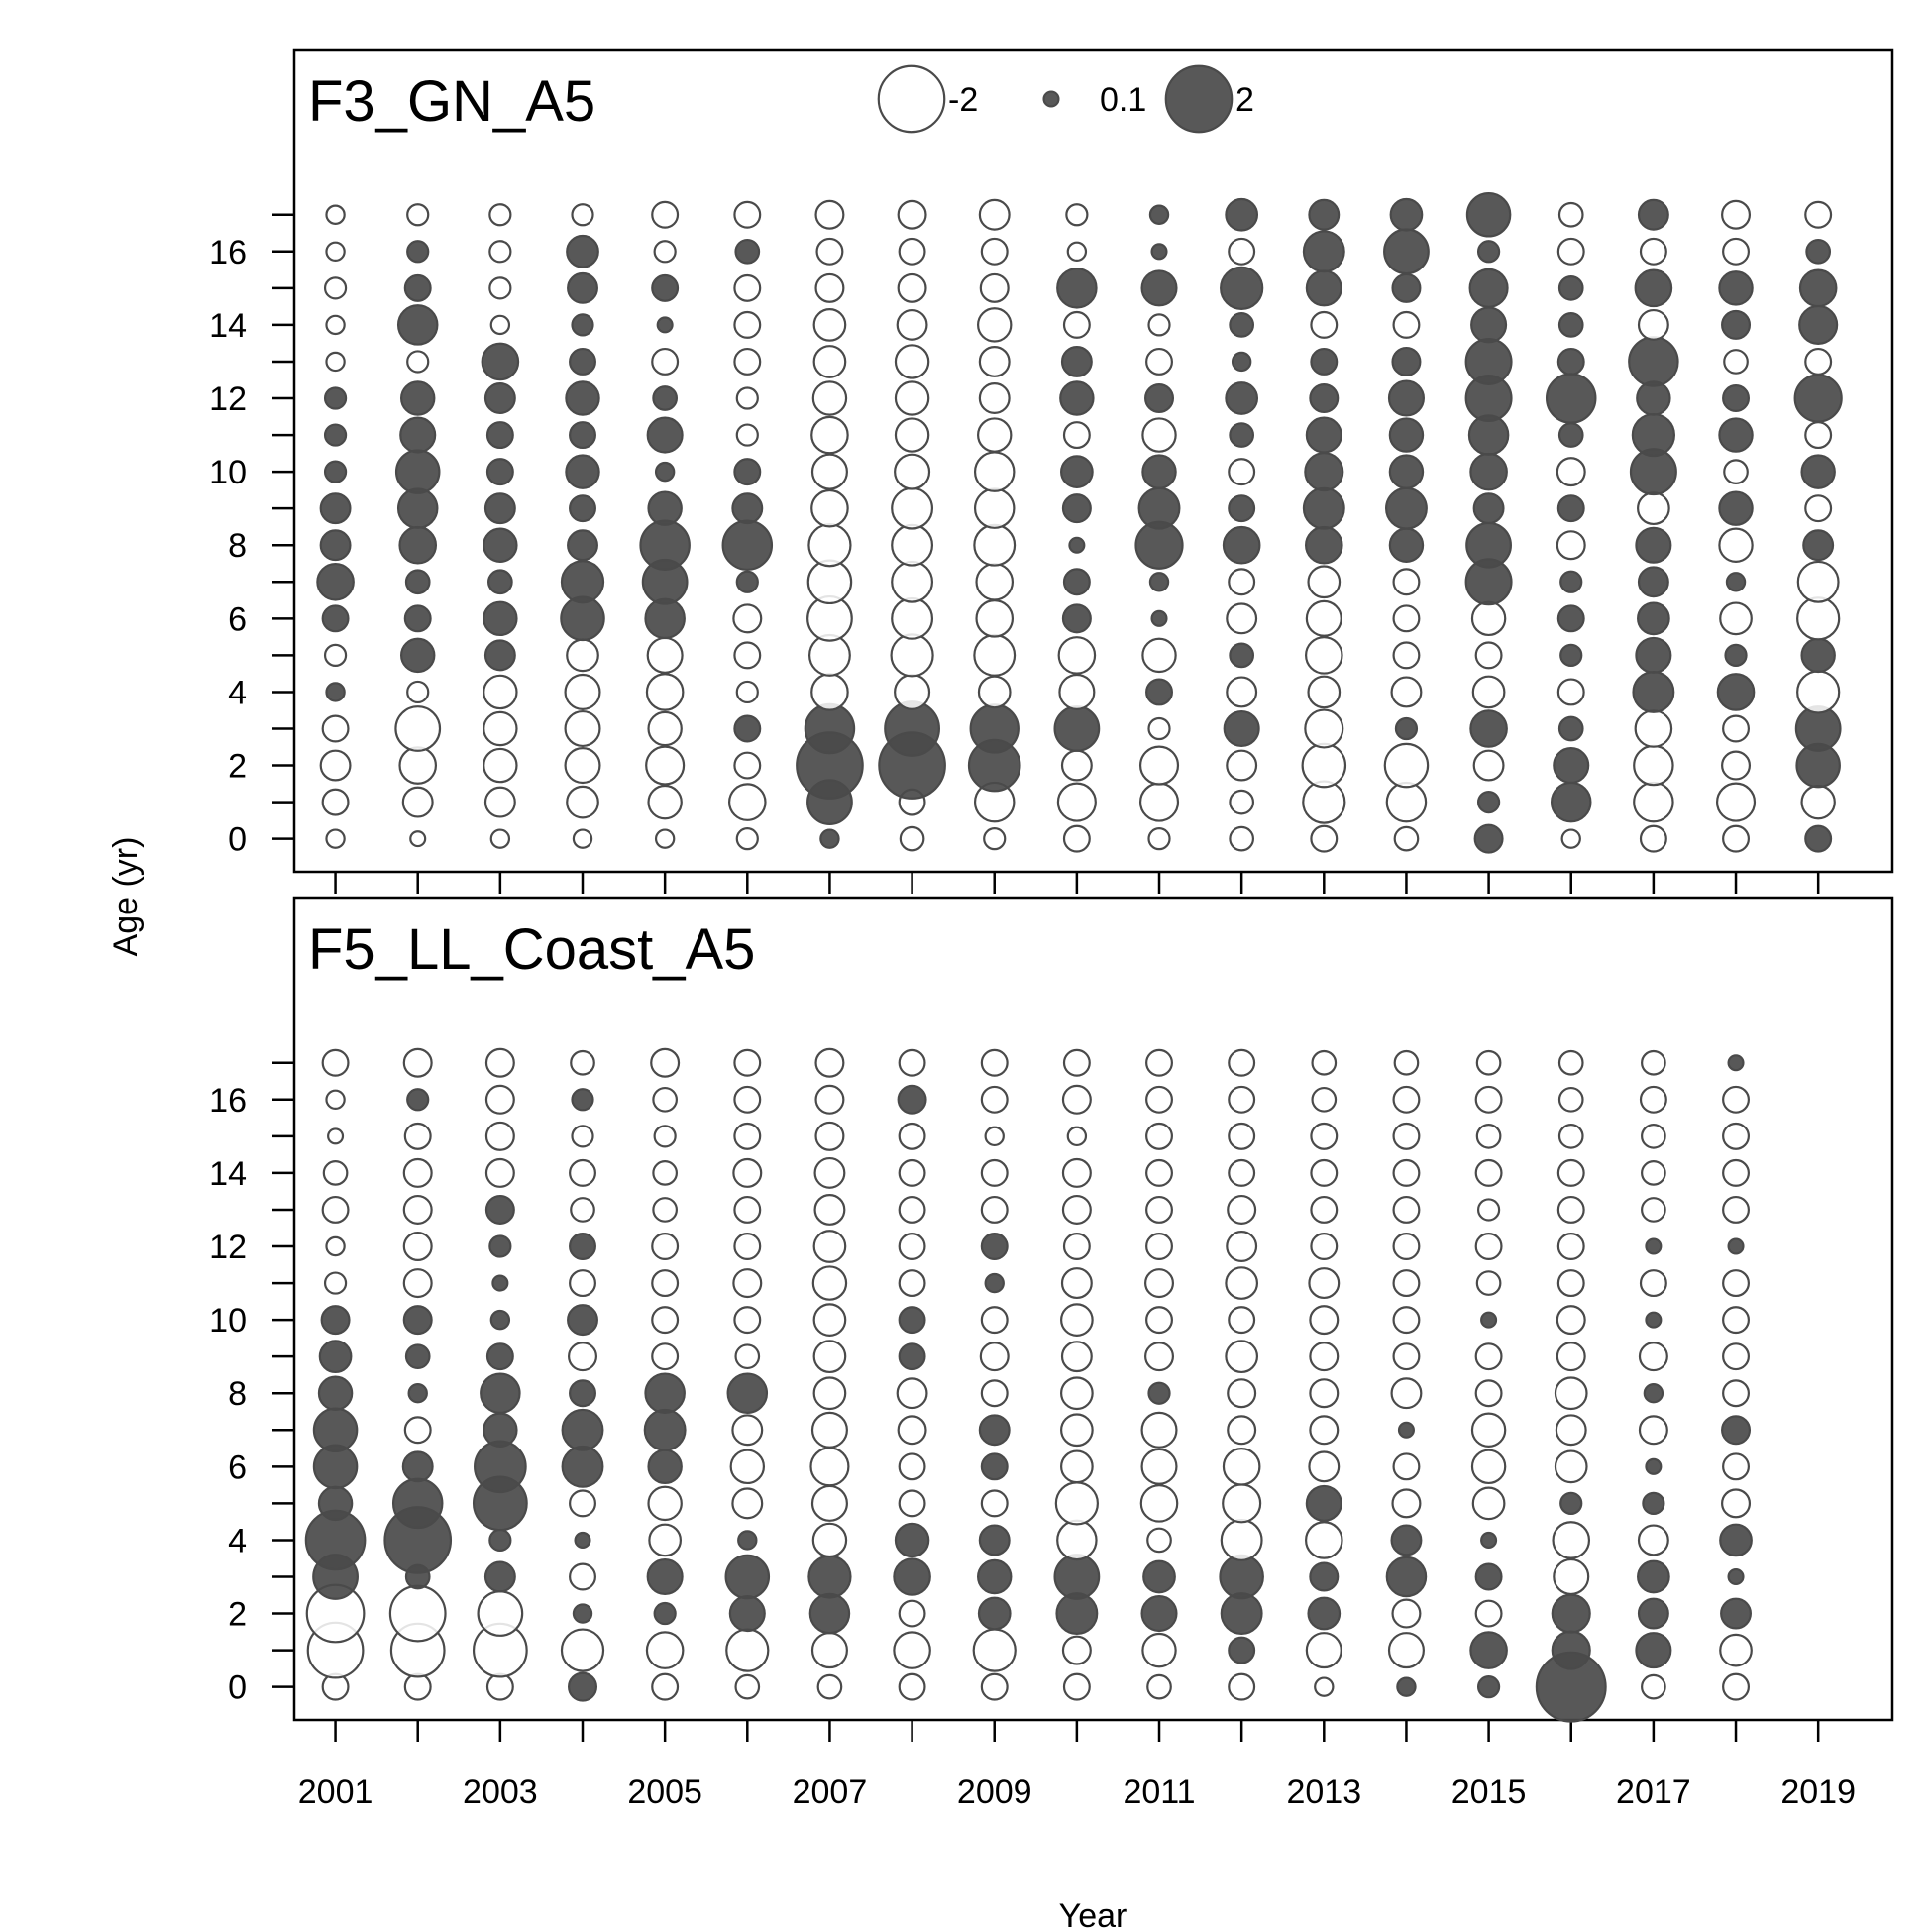 The width and height of the screenshot is (1932, 1932). I want to click on x-tick-label: 2005, so click(664, 1792).